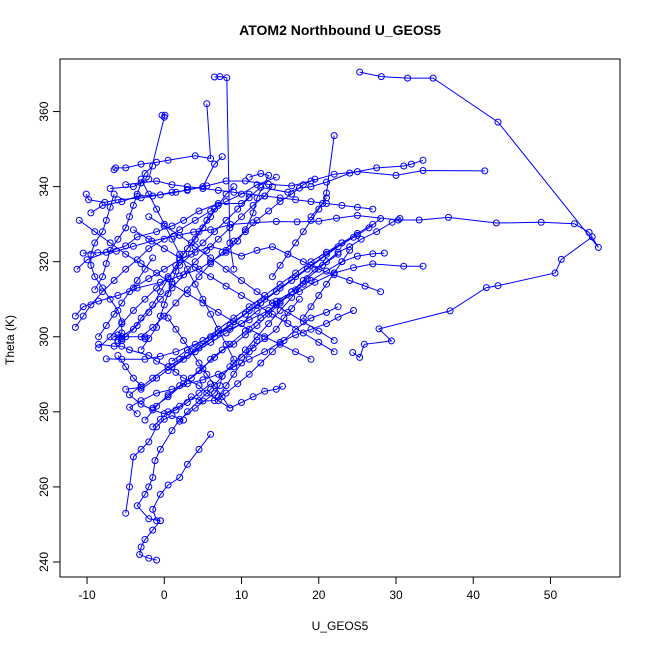 The height and width of the screenshot is (650, 650). Describe the element at coordinates (44, 111) in the screenshot. I see `y-tick-label: 360` at that location.